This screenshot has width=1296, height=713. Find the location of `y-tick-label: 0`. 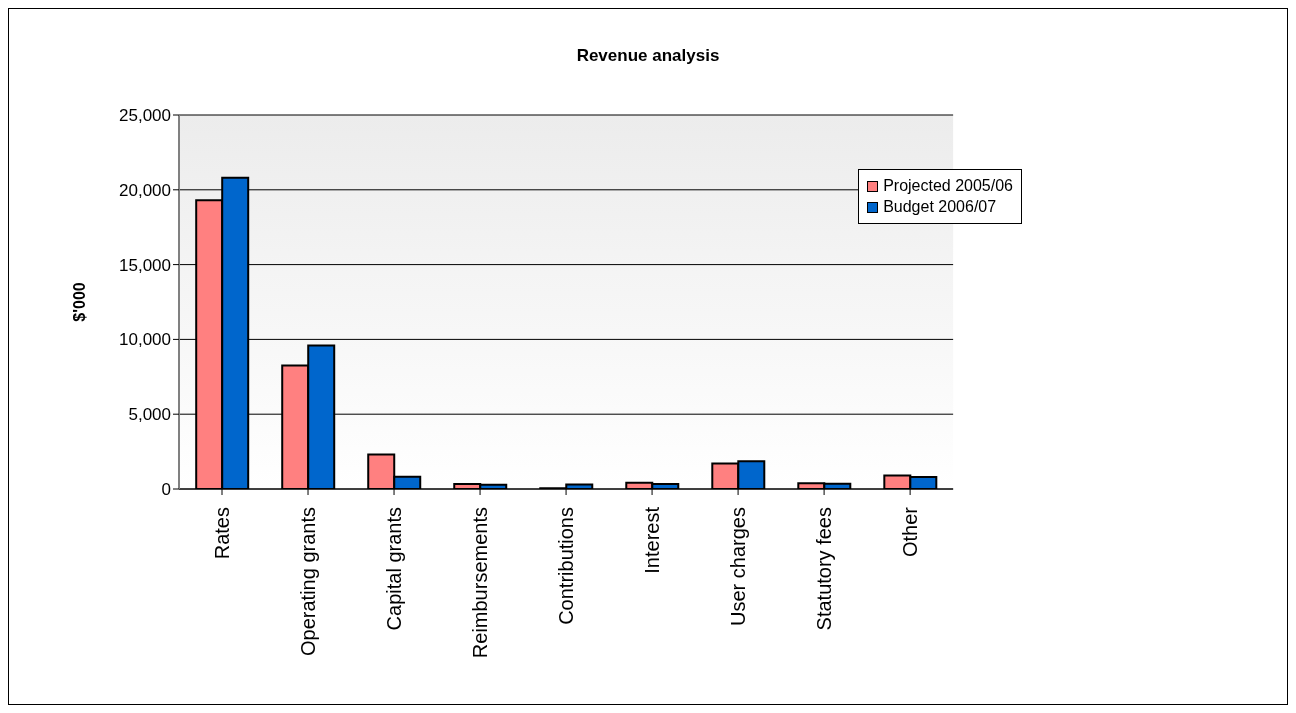

y-tick-label: 0 is located at coordinates (166, 490).